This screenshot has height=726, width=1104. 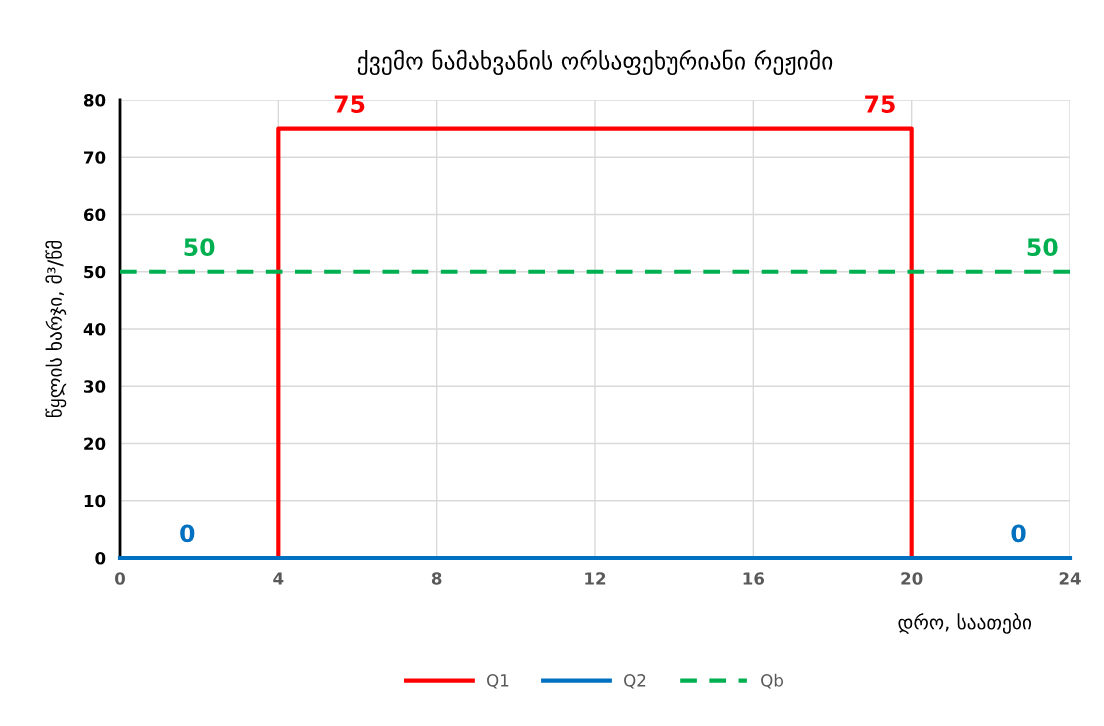 I want to click on x-axis-title: დრო, საათები, so click(x=965, y=623).